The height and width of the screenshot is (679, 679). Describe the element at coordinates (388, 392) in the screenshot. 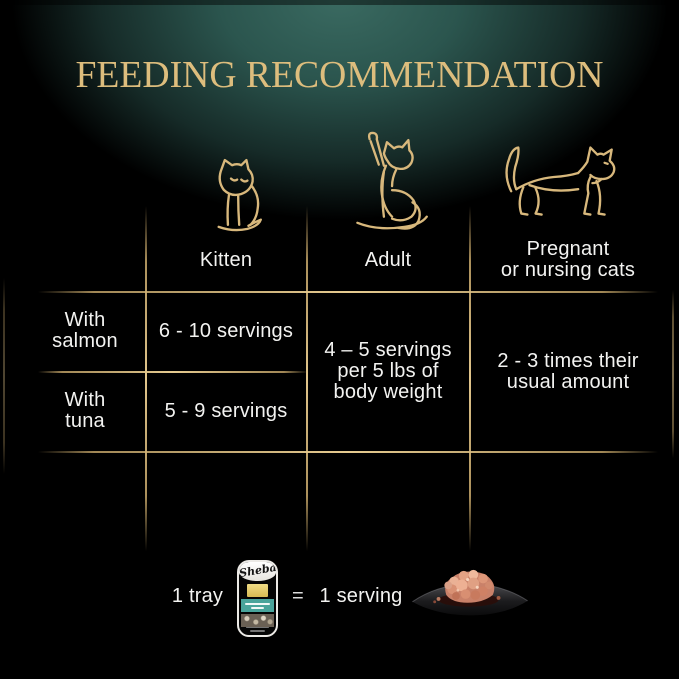

I see `cell-adult-line3: body weight` at that location.